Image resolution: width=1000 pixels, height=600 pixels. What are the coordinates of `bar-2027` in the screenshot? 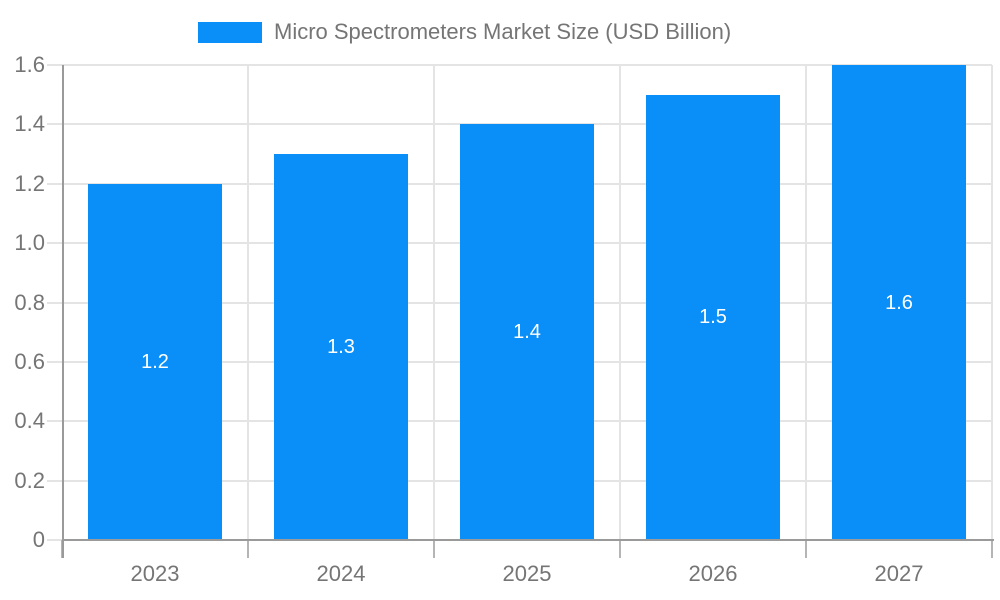 It's located at (899, 302).